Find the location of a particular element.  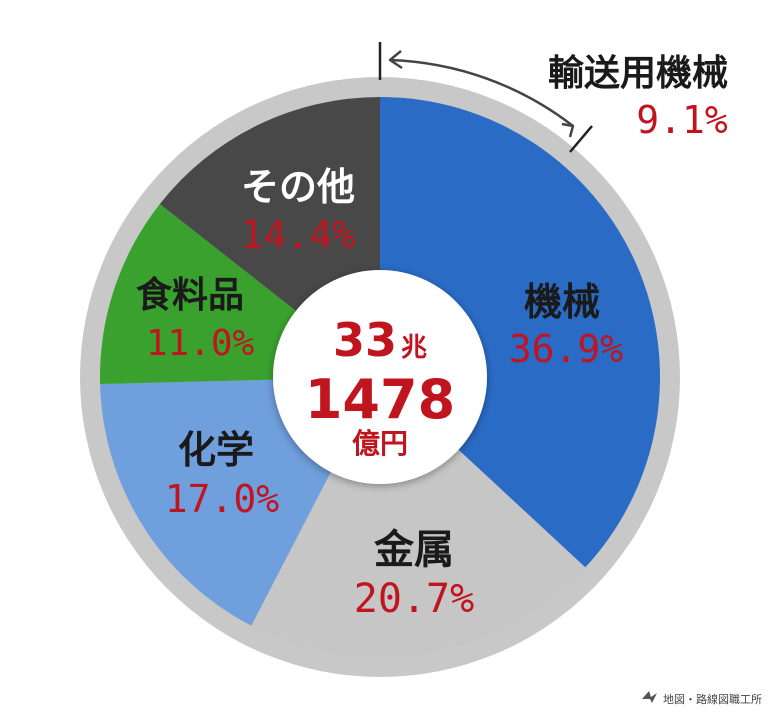

center-disc is located at coordinates (380, 377).